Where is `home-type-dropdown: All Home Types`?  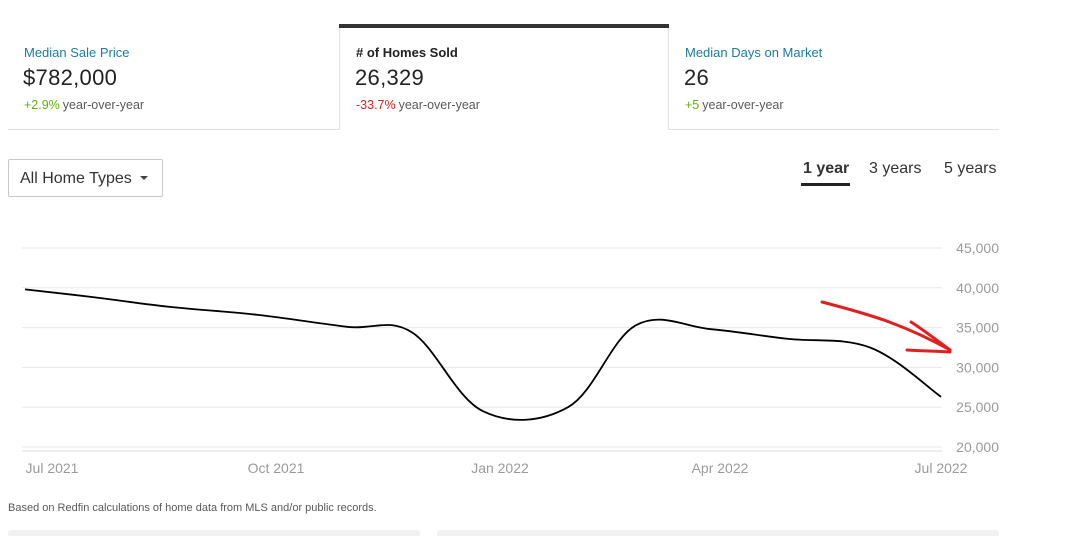 home-type-dropdown: All Home Types is located at coordinates (85, 178).